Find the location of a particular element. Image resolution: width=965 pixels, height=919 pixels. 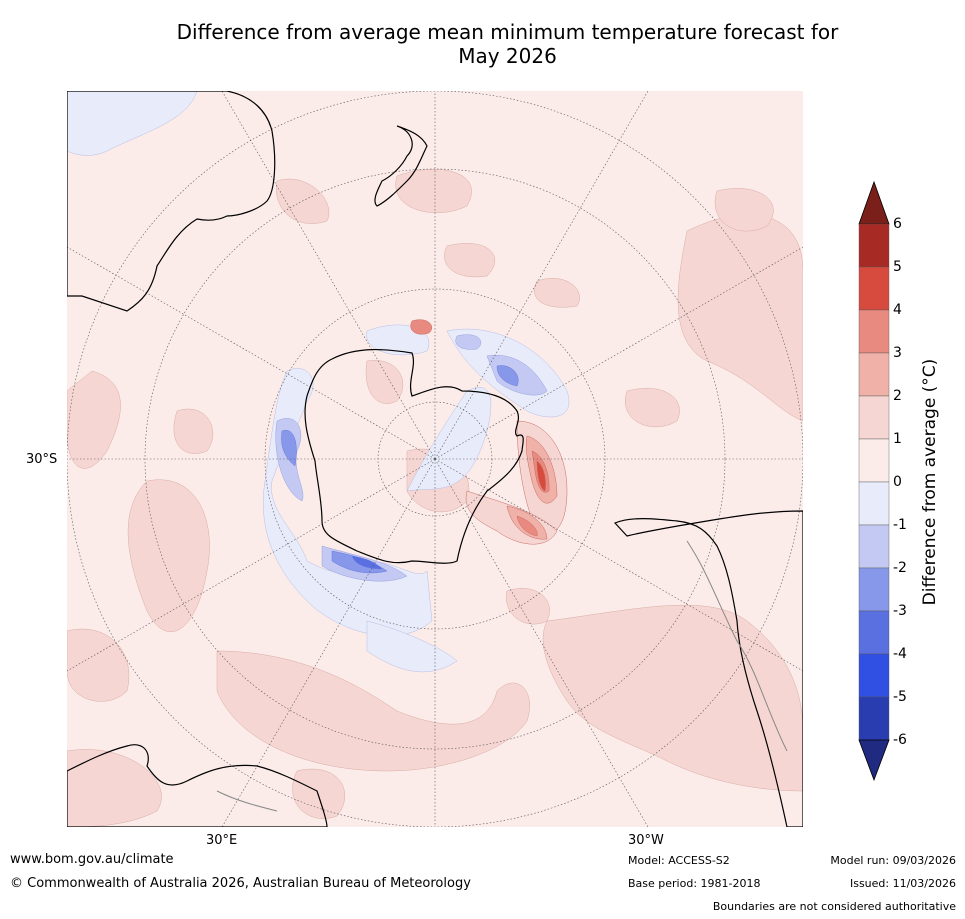

colorbar-tick-label: -2 is located at coordinates (900, 568).